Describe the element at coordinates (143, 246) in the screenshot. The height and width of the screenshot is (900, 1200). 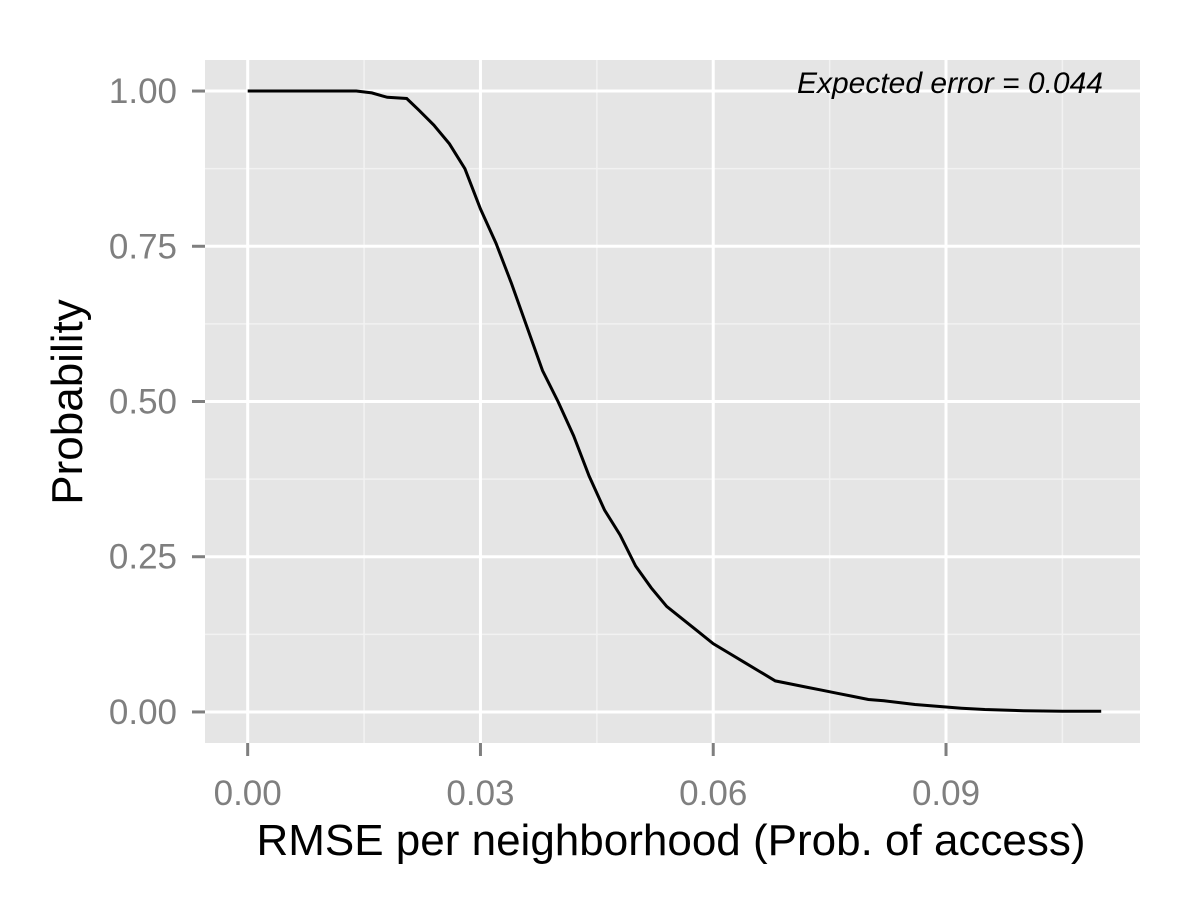
I see `y-tick-label: 0.75` at that location.